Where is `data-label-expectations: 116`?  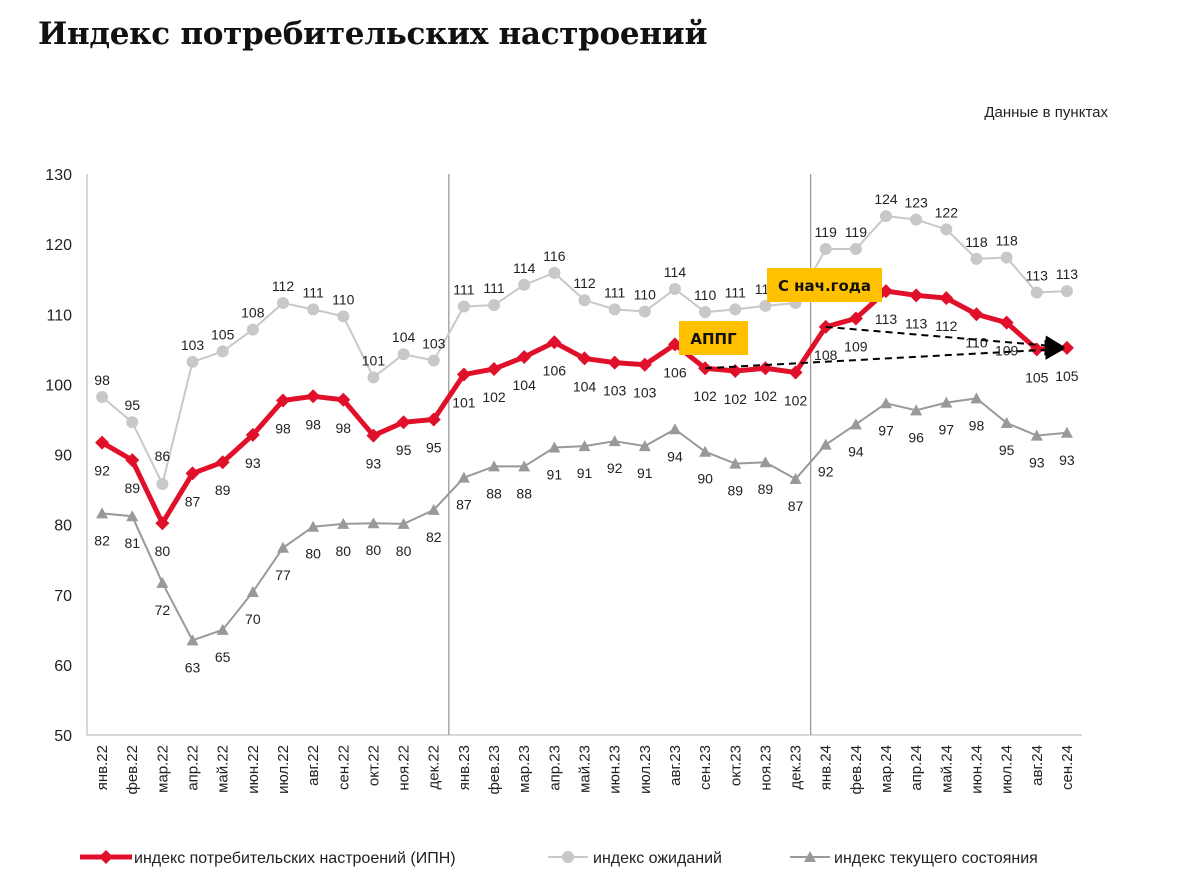 data-label-expectations: 116 is located at coordinates (554, 256).